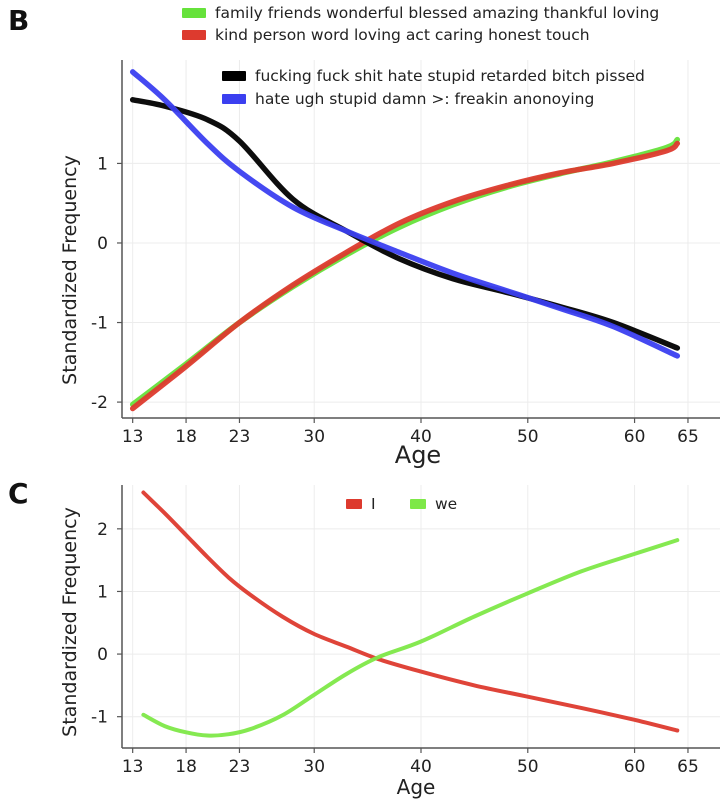 This screenshot has width=727, height=807. What do you see at coordinates (186, 437) in the screenshot?
I see `panel-b-x-tick-label: 18` at bounding box center [186, 437].